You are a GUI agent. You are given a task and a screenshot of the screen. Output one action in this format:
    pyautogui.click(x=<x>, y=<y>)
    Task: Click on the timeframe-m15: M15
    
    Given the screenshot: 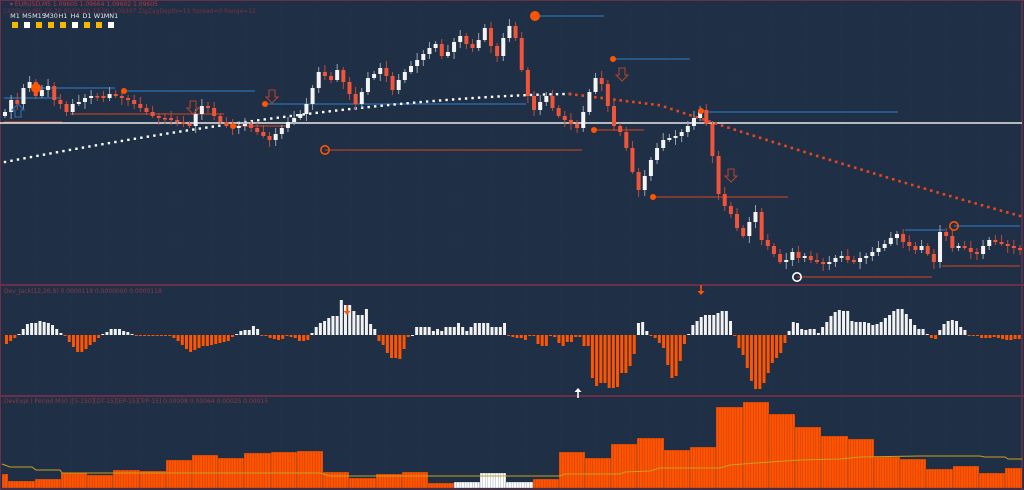 What is the action you would take?
    pyautogui.click(x=39, y=20)
    